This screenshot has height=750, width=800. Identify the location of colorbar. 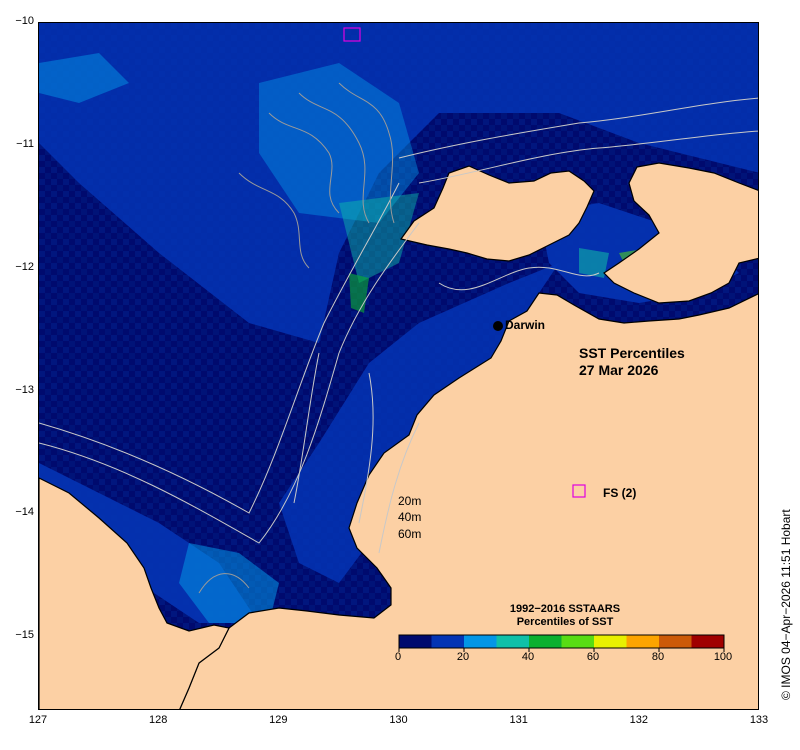
(561, 643).